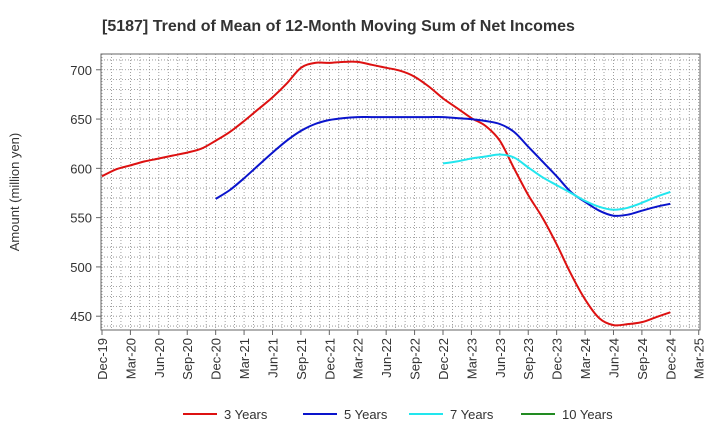 This screenshot has width=720, height=440. I want to click on y-tick-label: 550, so click(81, 218).